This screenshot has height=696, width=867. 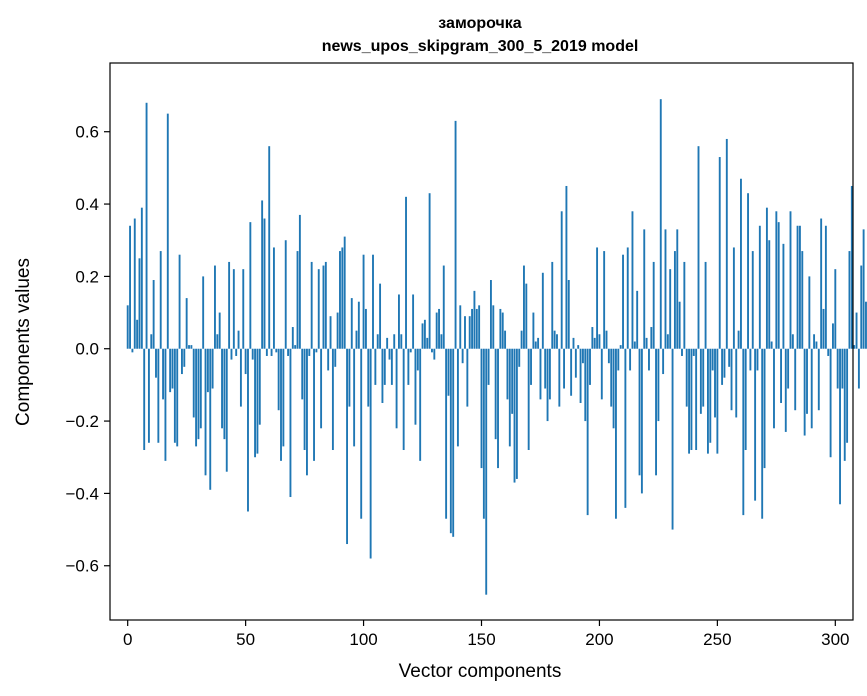 What do you see at coordinates (82, 566) in the screenshot?
I see `y-tick-label: −0.6` at bounding box center [82, 566].